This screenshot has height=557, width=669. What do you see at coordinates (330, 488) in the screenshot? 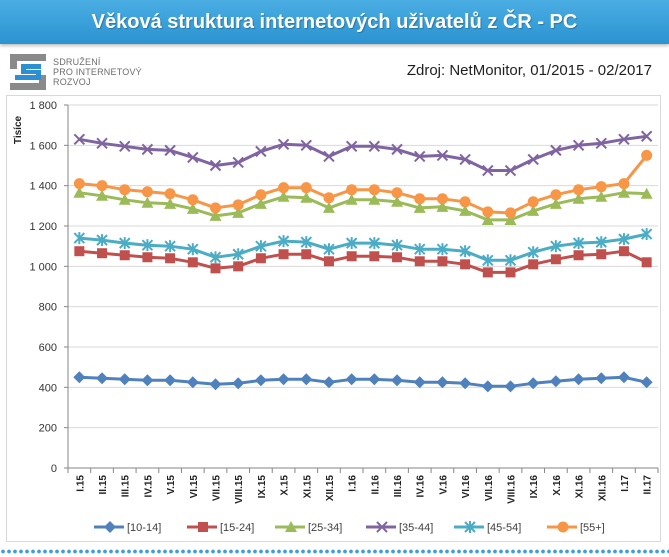
I see `x-tick-label: XII.15` at bounding box center [330, 488].